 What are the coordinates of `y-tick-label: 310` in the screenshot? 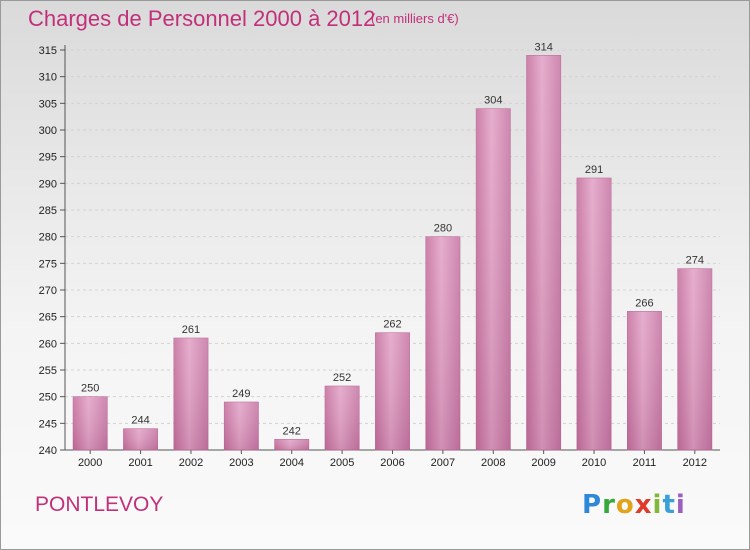 It's located at (48, 78).